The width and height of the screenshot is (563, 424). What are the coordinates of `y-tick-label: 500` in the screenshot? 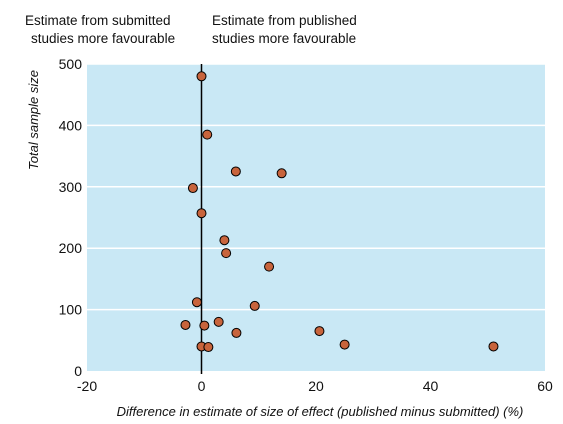 It's located at (71, 64).